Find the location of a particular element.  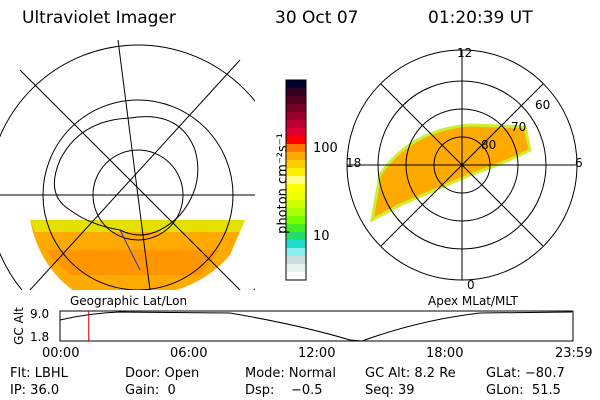

timeline-ylabel: GC Alt is located at coordinates (18, 326).